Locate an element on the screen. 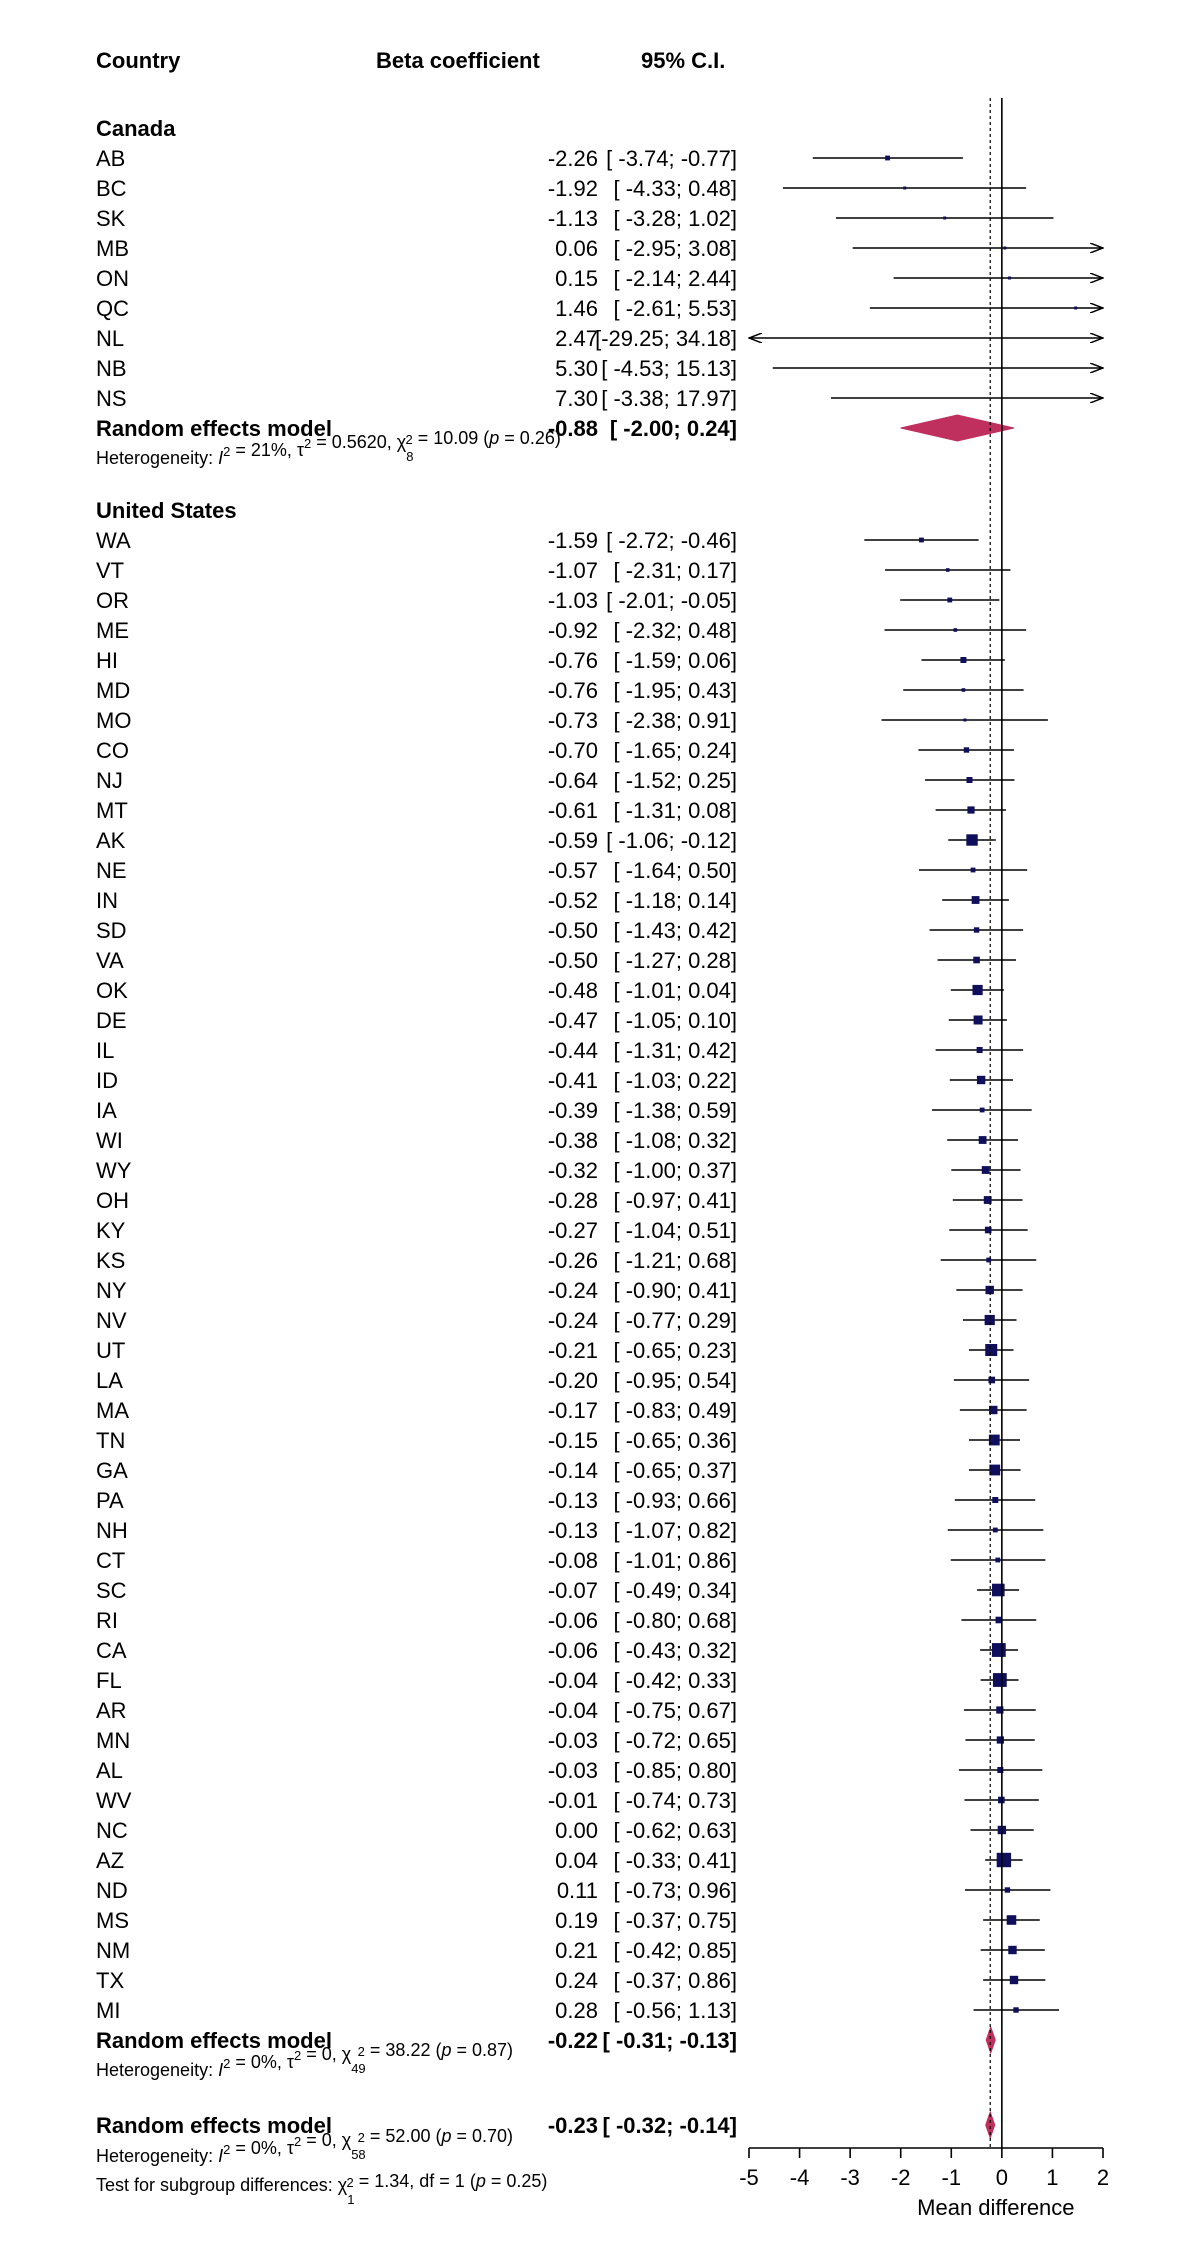  study-estimate: 1.46 is located at coordinates (576, 308).